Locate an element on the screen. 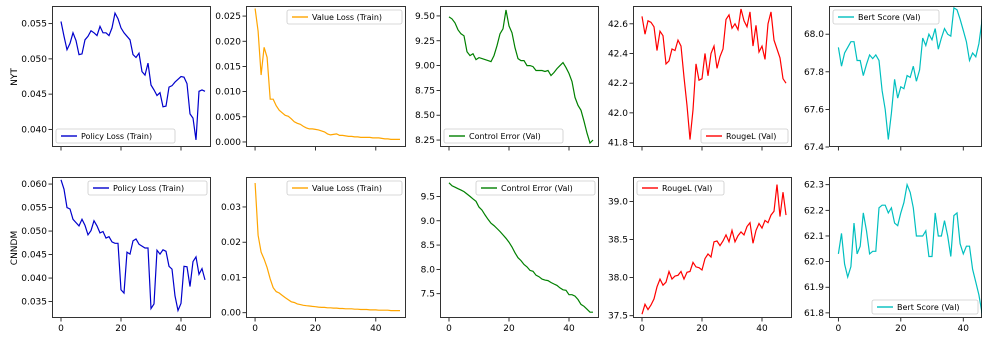  chart-6-legend: Value Loss (Train) is located at coordinates (344, 188).